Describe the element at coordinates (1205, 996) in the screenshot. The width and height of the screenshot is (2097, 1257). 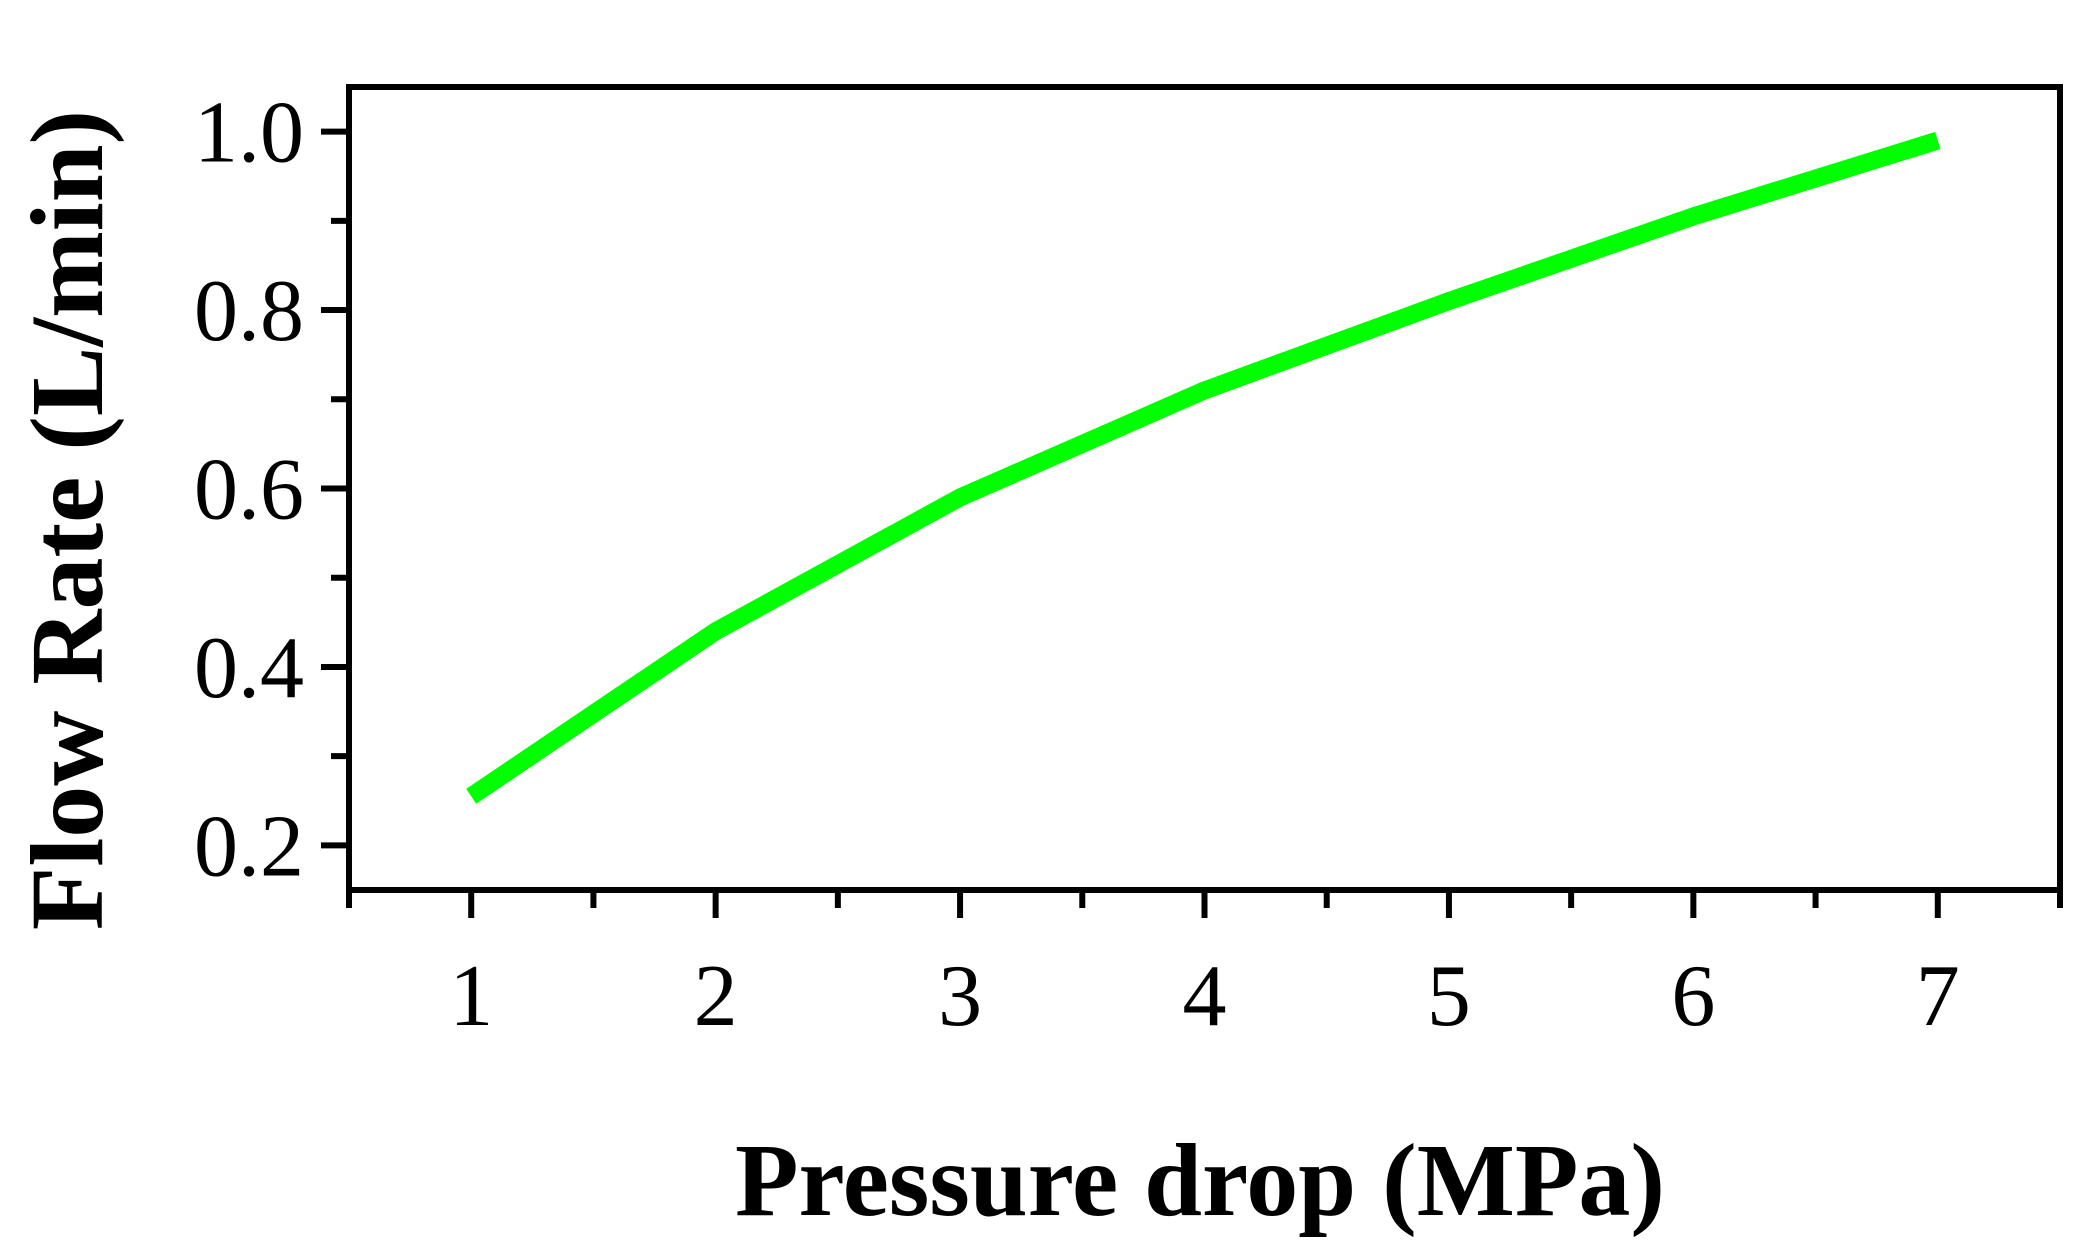
I see `x-tick-label: 4` at that location.